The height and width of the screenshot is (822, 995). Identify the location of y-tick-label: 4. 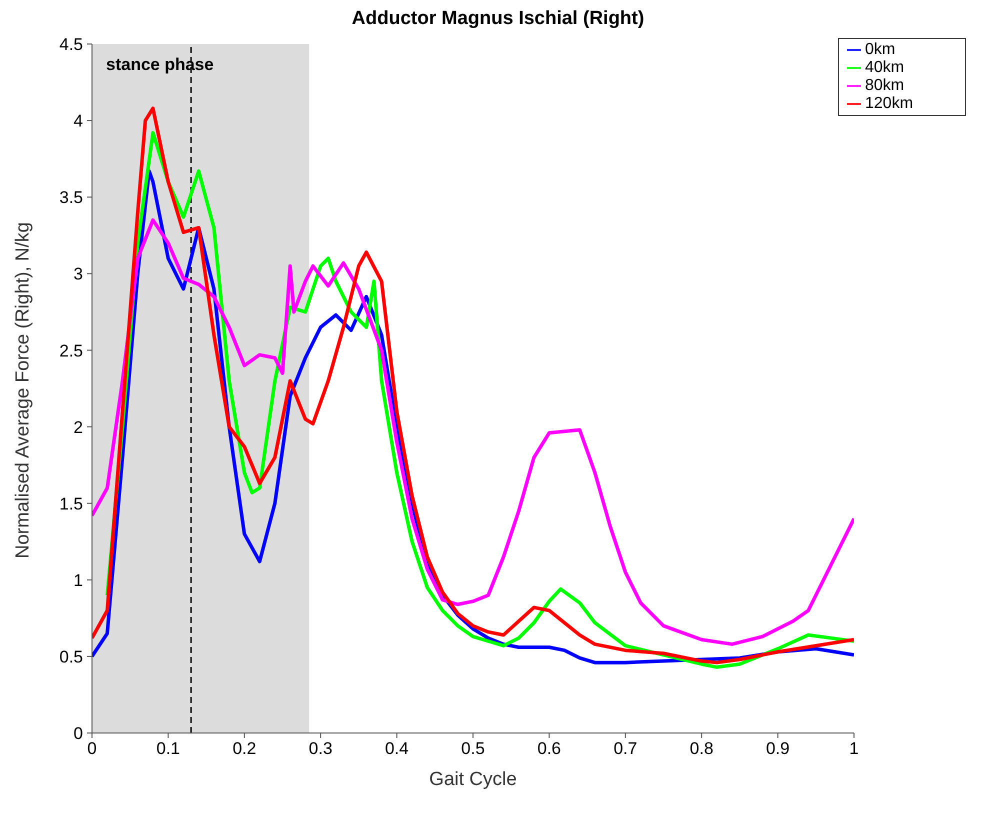
(78, 121).